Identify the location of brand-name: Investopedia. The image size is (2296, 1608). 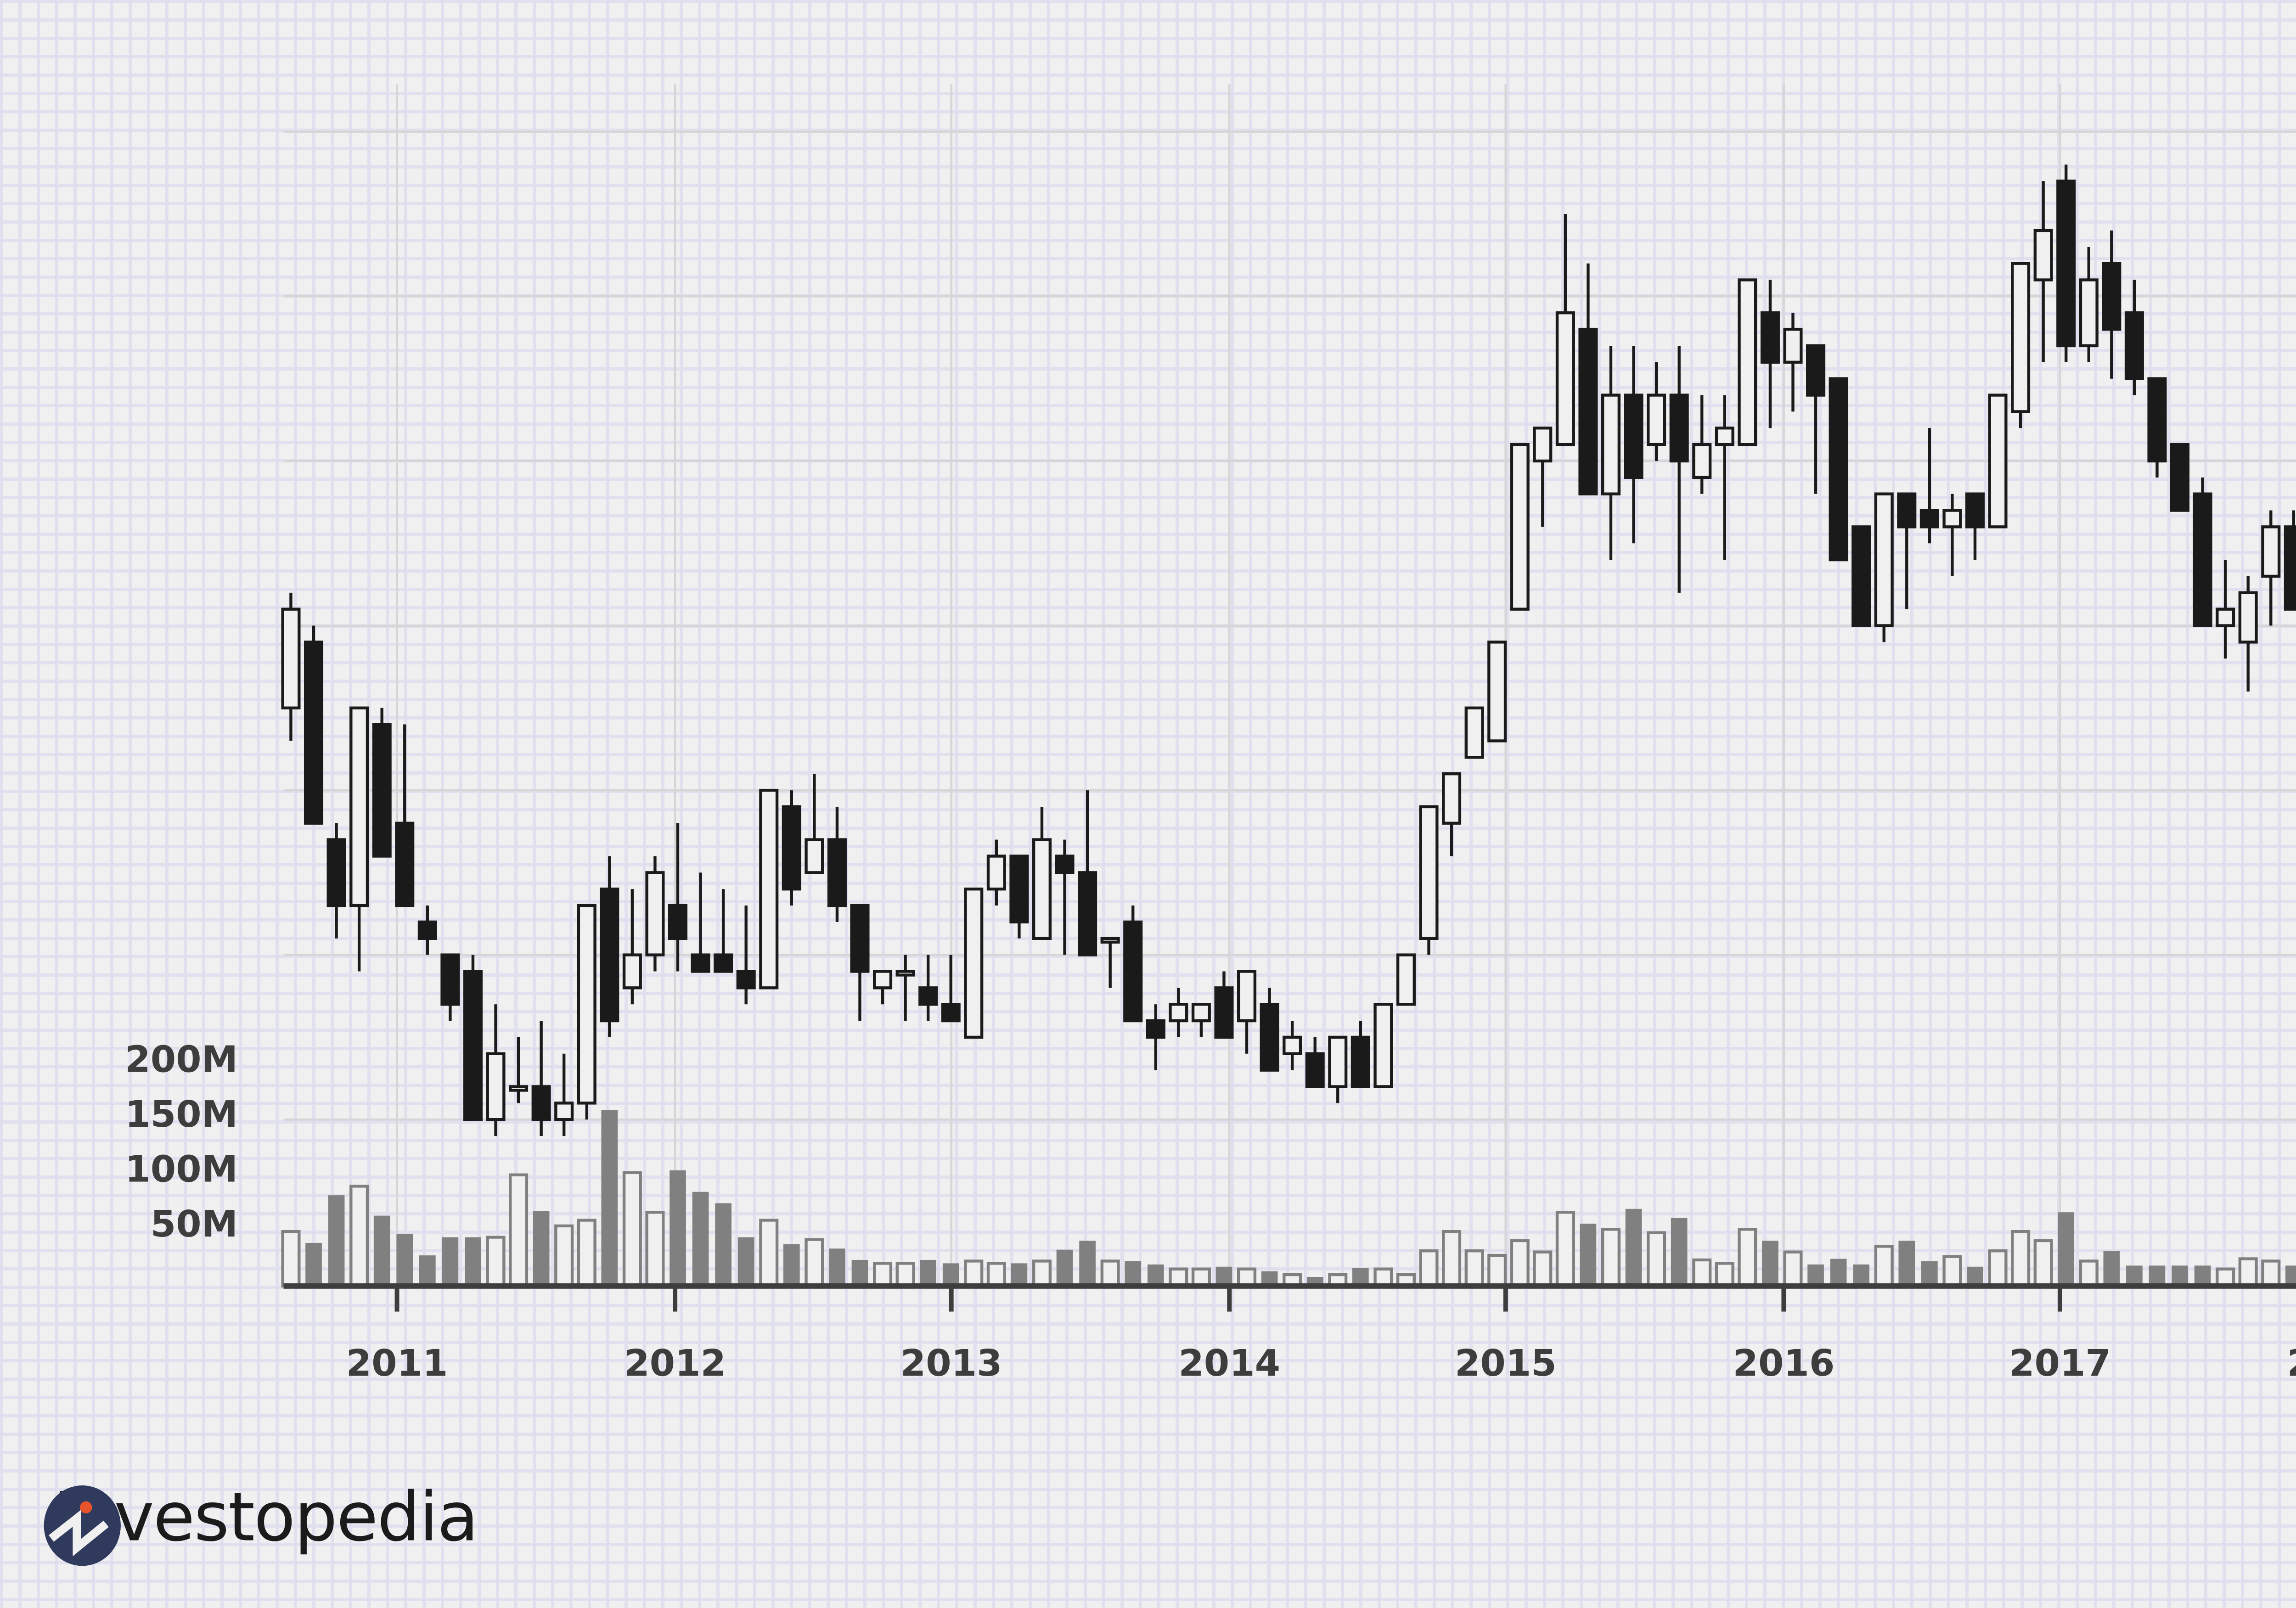
(266, 1517).